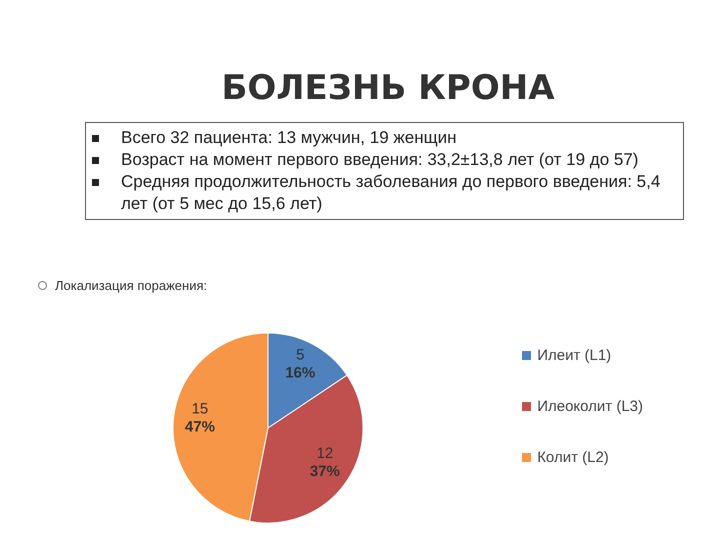  I want to click on legend-label: Колит (L2), so click(573, 457).